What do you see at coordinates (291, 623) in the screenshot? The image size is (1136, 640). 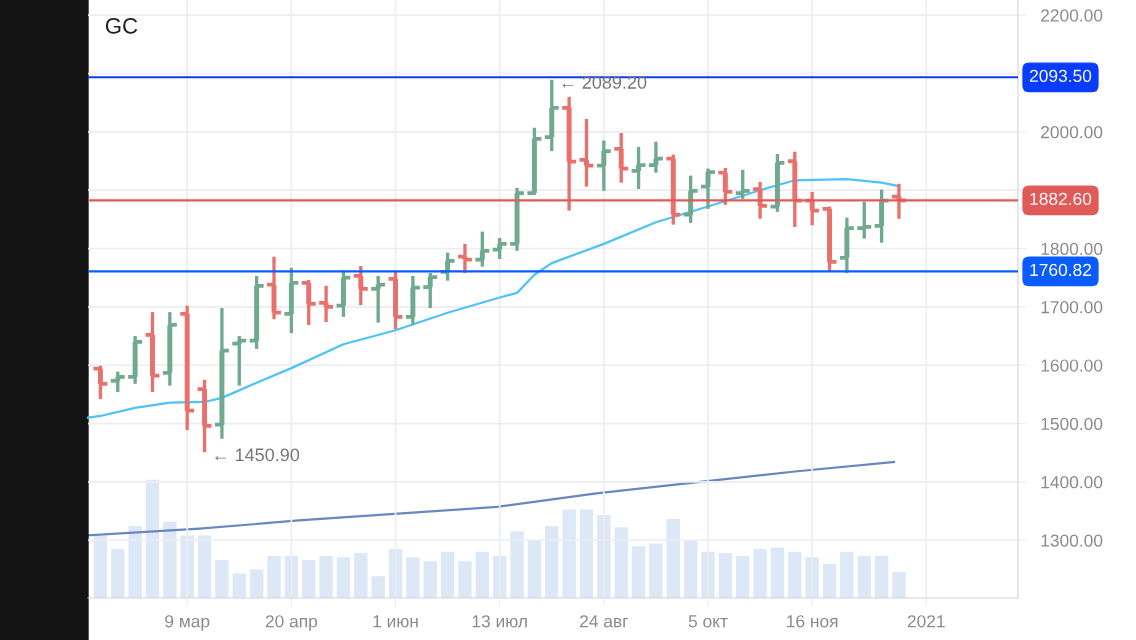 I see `x-tick-label: 20 апр` at bounding box center [291, 623].